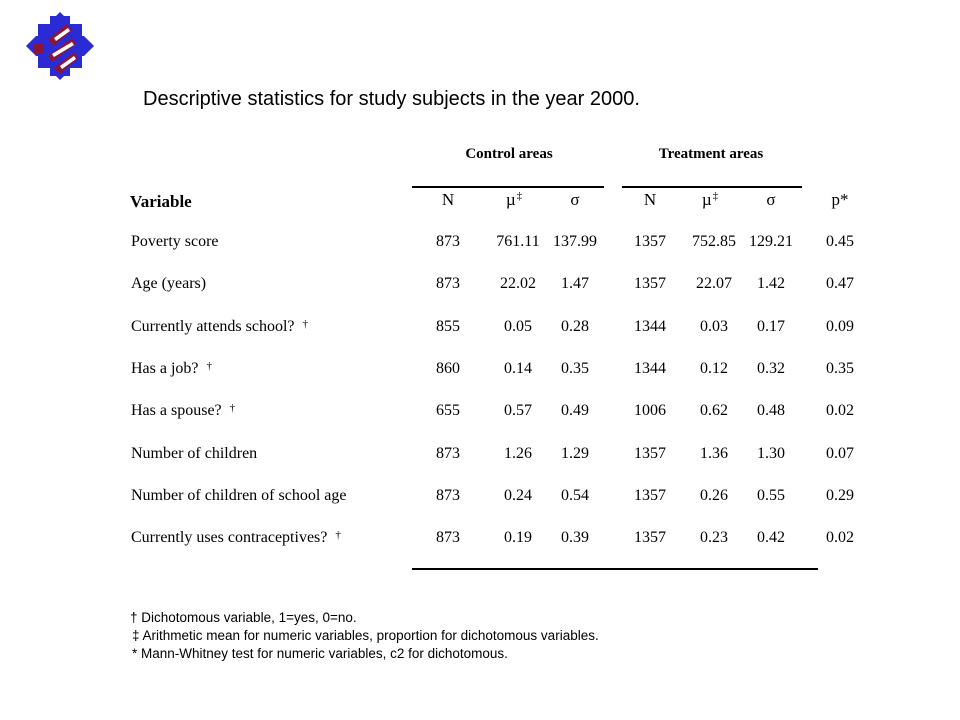  Describe the element at coordinates (243, 617) in the screenshot. I see `footnote: † Dichotomous variable, 1=yes, 0=no.` at that location.